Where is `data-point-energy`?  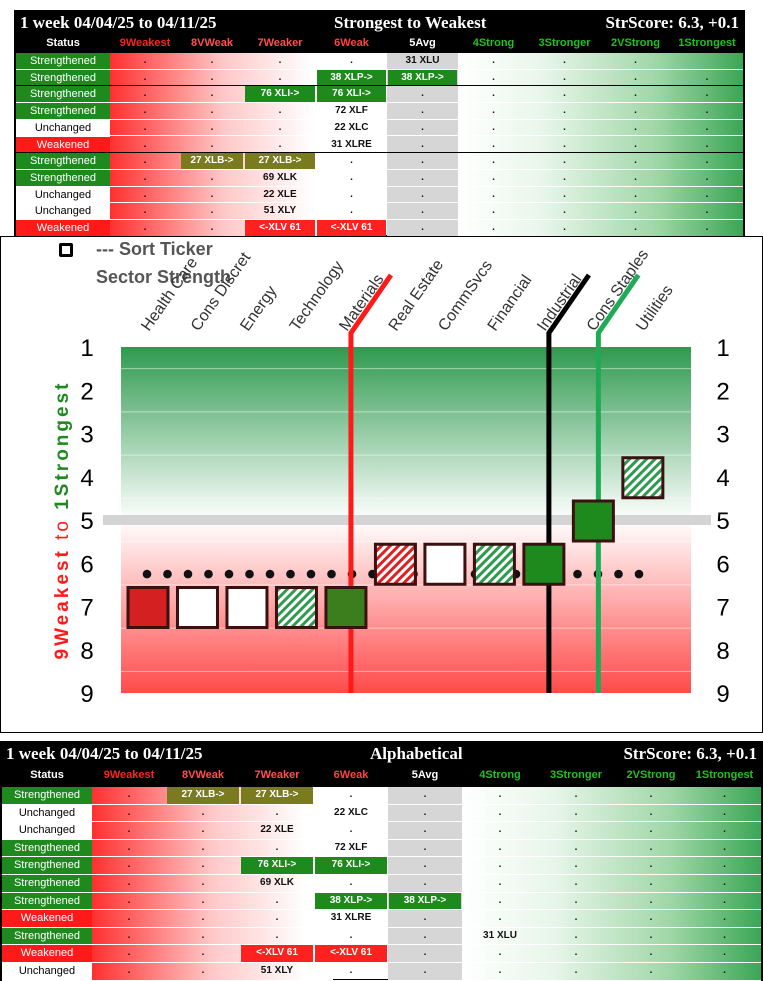 data-point-energy is located at coordinates (247, 607).